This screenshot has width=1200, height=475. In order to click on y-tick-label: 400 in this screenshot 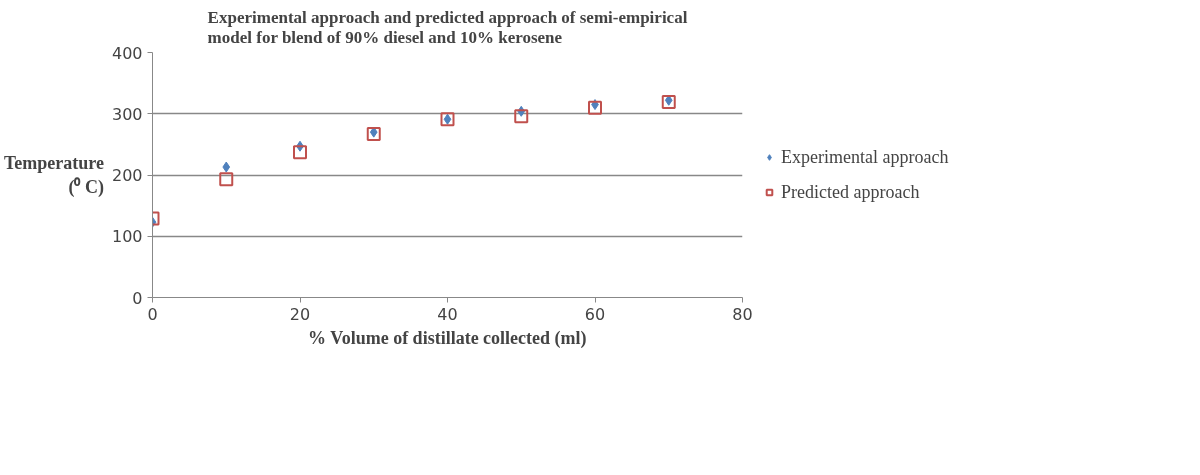, I will do `click(127, 53)`.